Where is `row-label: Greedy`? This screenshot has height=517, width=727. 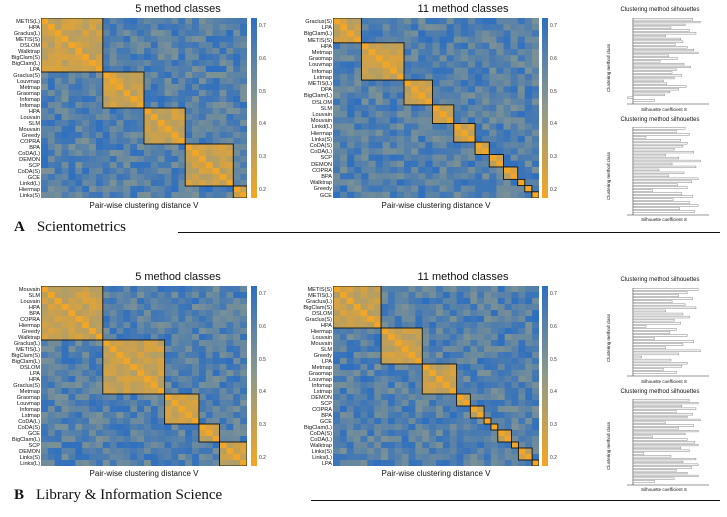 row-label: Greedy is located at coordinates (30, 136).